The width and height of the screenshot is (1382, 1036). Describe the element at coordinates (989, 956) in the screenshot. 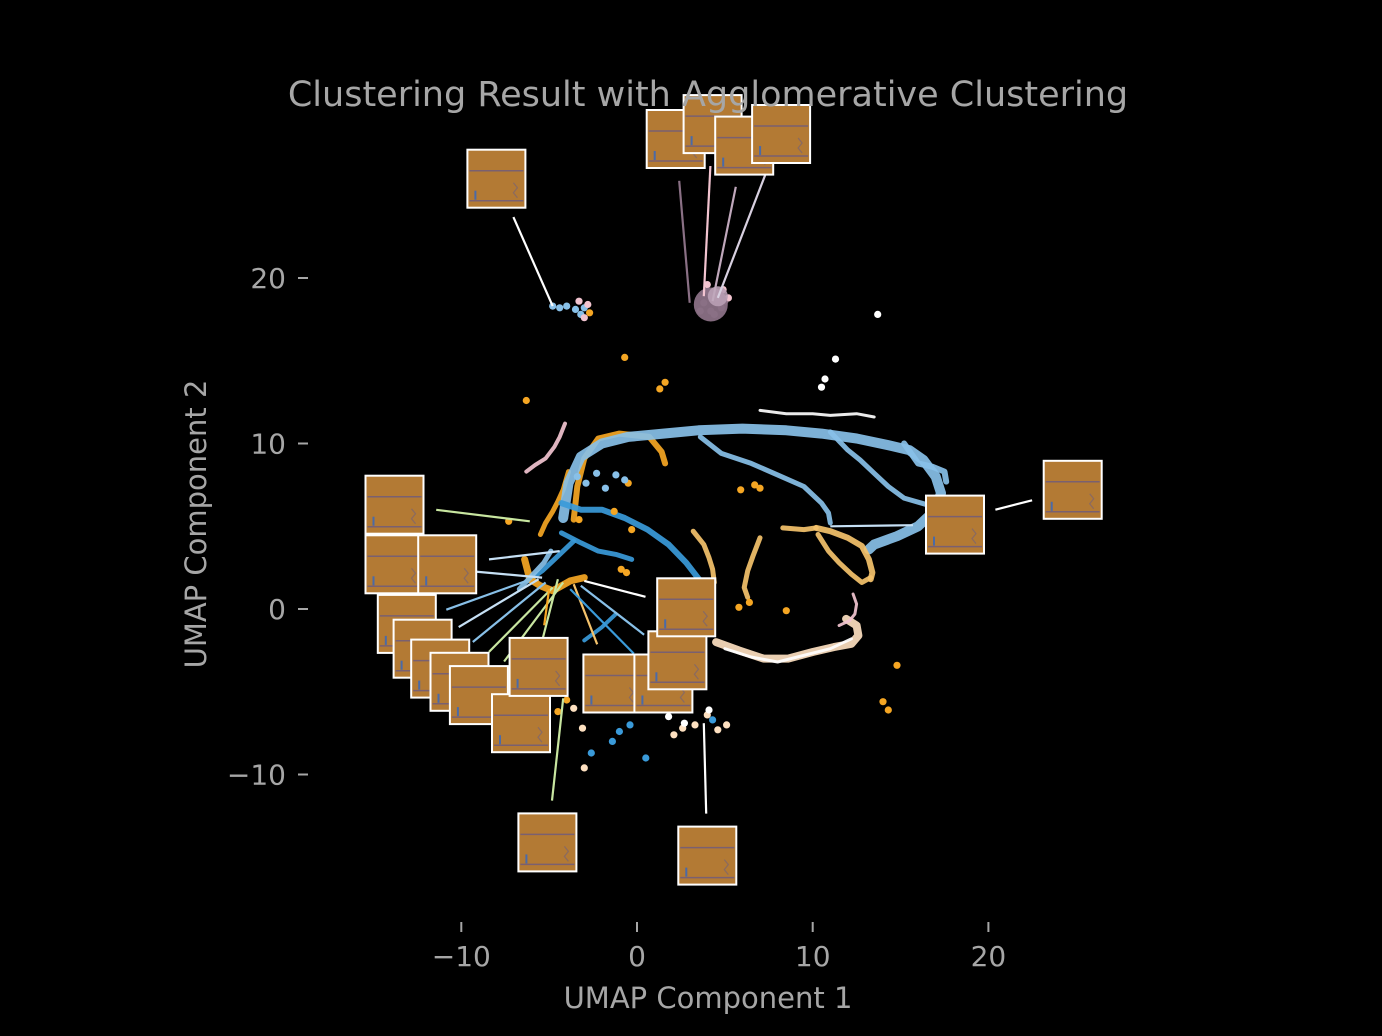

I see `x-tick-label-3: 20` at that location.